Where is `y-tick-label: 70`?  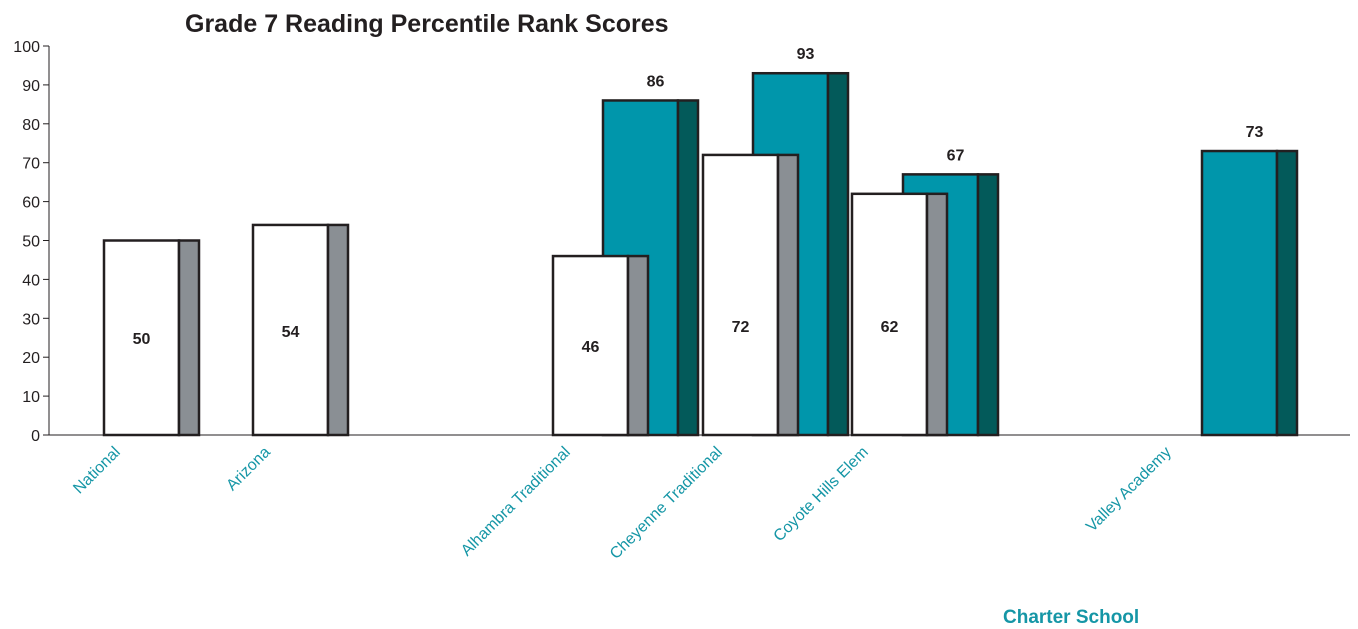
y-tick-label: 70 is located at coordinates (31, 164).